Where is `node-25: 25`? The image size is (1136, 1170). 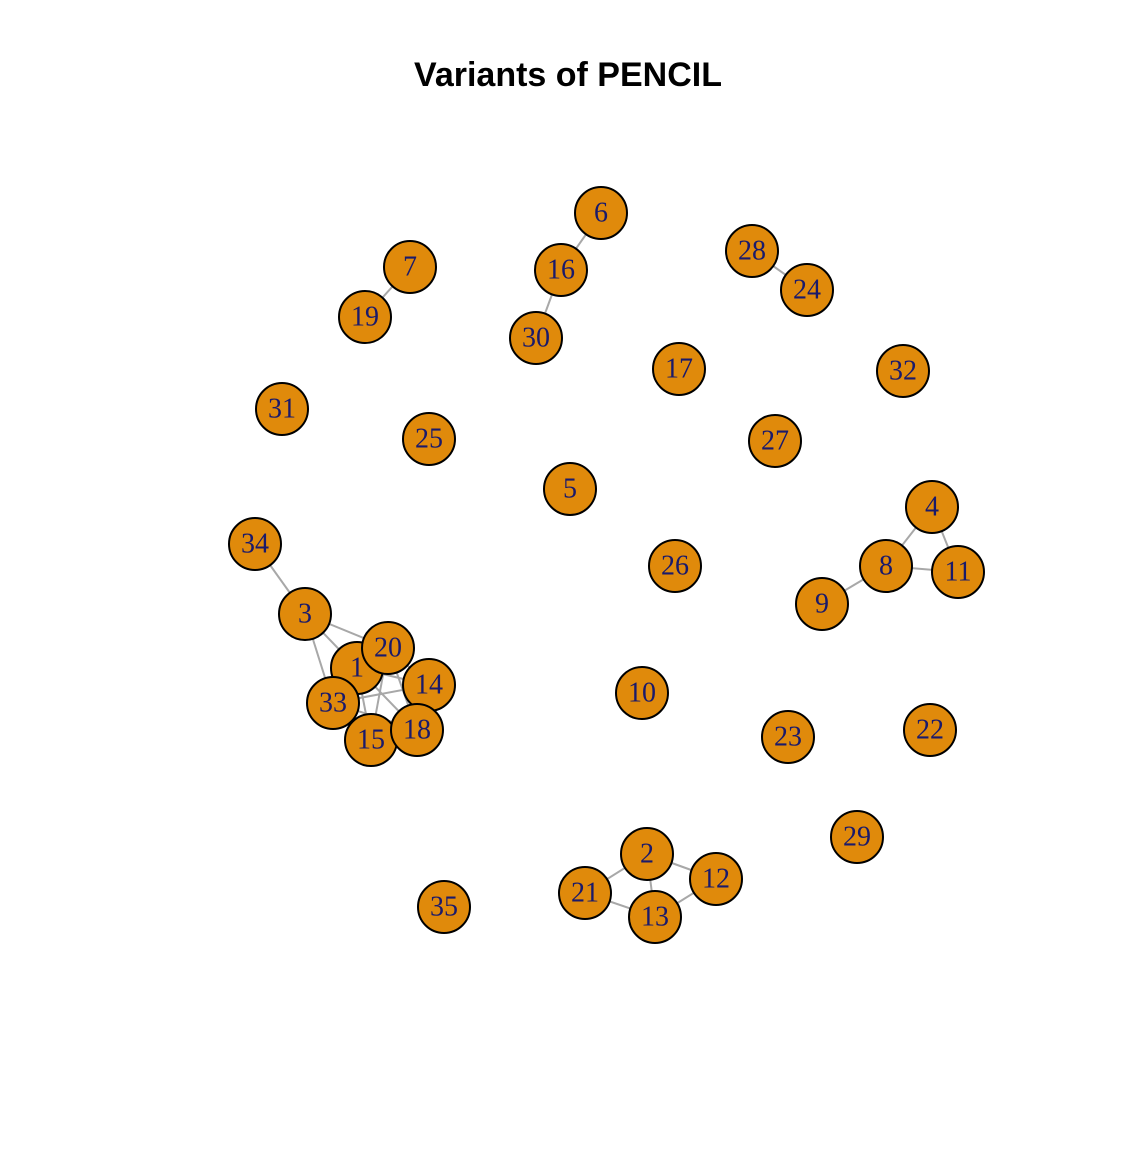 node-25: 25 is located at coordinates (429, 439).